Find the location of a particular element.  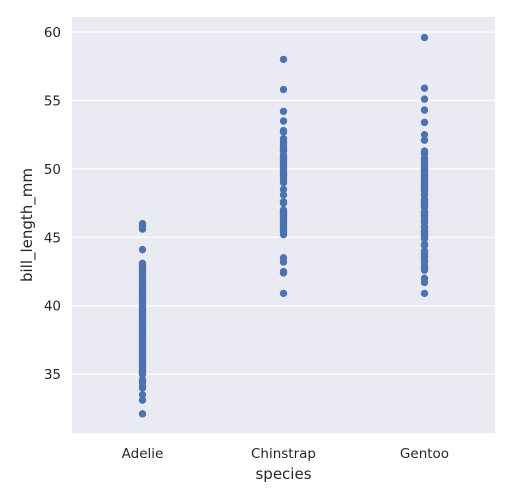

y-axis-label: bill_length_mm is located at coordinates (27, 225).